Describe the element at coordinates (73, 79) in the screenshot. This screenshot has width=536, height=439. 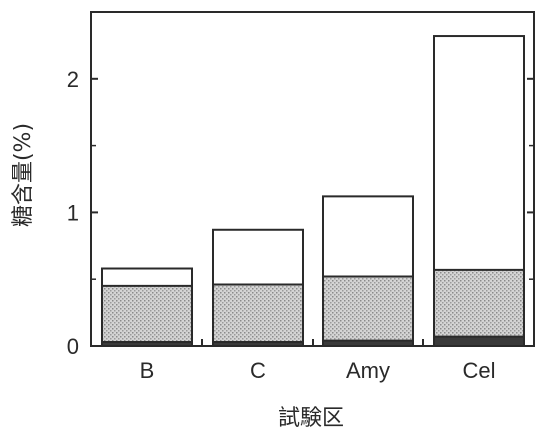
I see `y-tick-label: 2` at that location.